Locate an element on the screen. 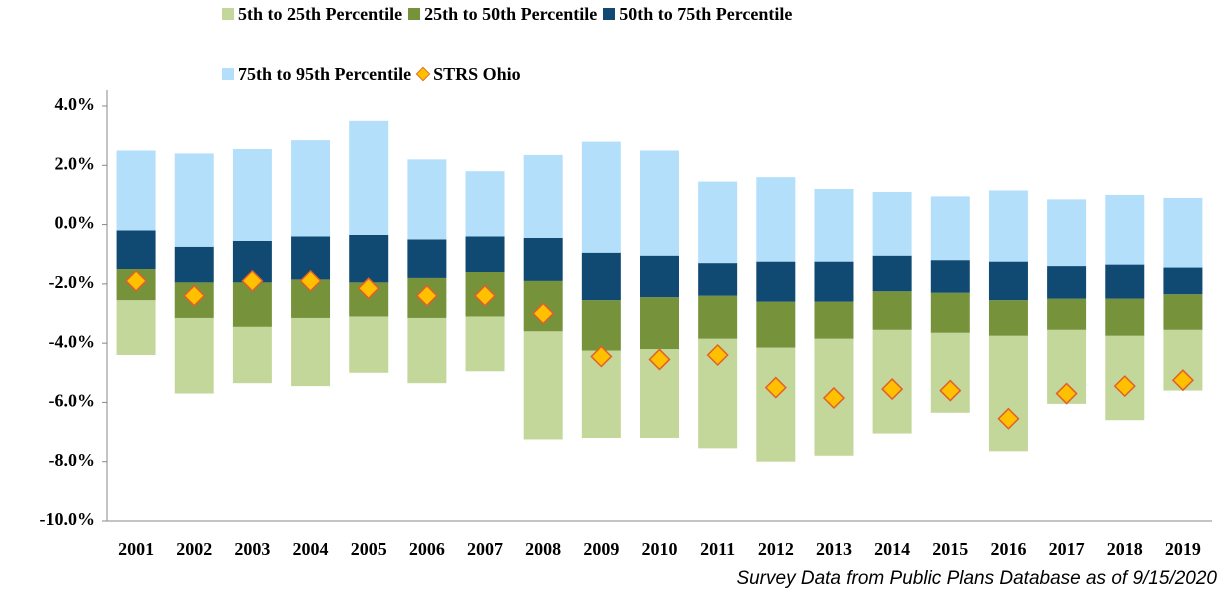 The width and height of the screenshot is (1225, 603). legend-item: 5th to 25th Percentile is located at coordinates (312, 14).